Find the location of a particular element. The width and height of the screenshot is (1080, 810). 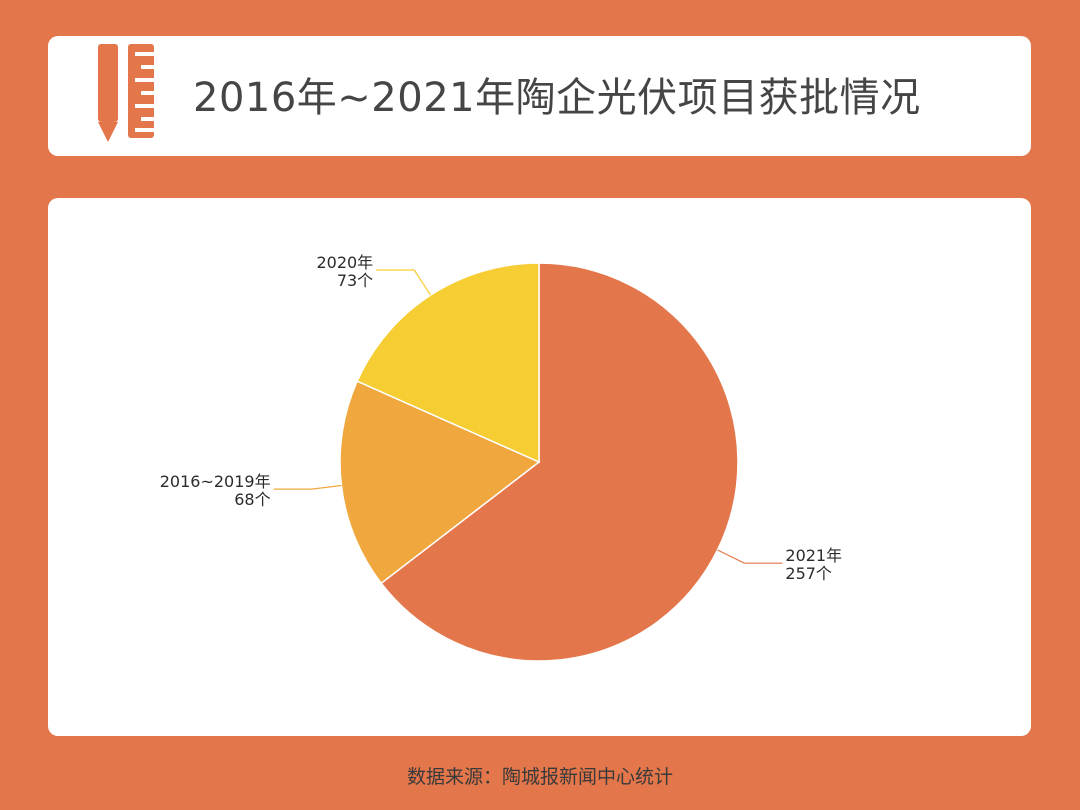

slice-value-3: 73个 is located at coordinates (355, 280).